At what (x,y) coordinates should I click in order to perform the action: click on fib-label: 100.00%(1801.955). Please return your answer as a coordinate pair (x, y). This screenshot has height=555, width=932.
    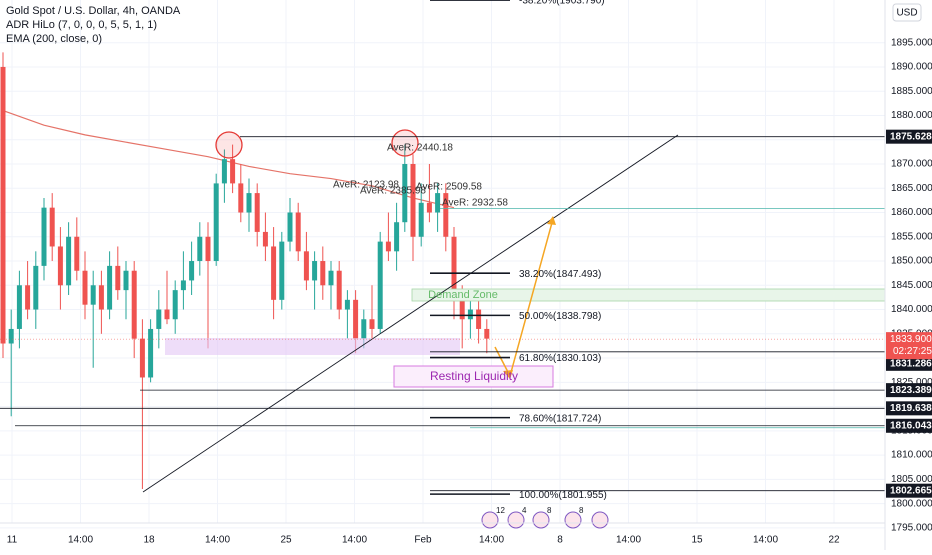
    Looking at the image, I should click on (563, 495).